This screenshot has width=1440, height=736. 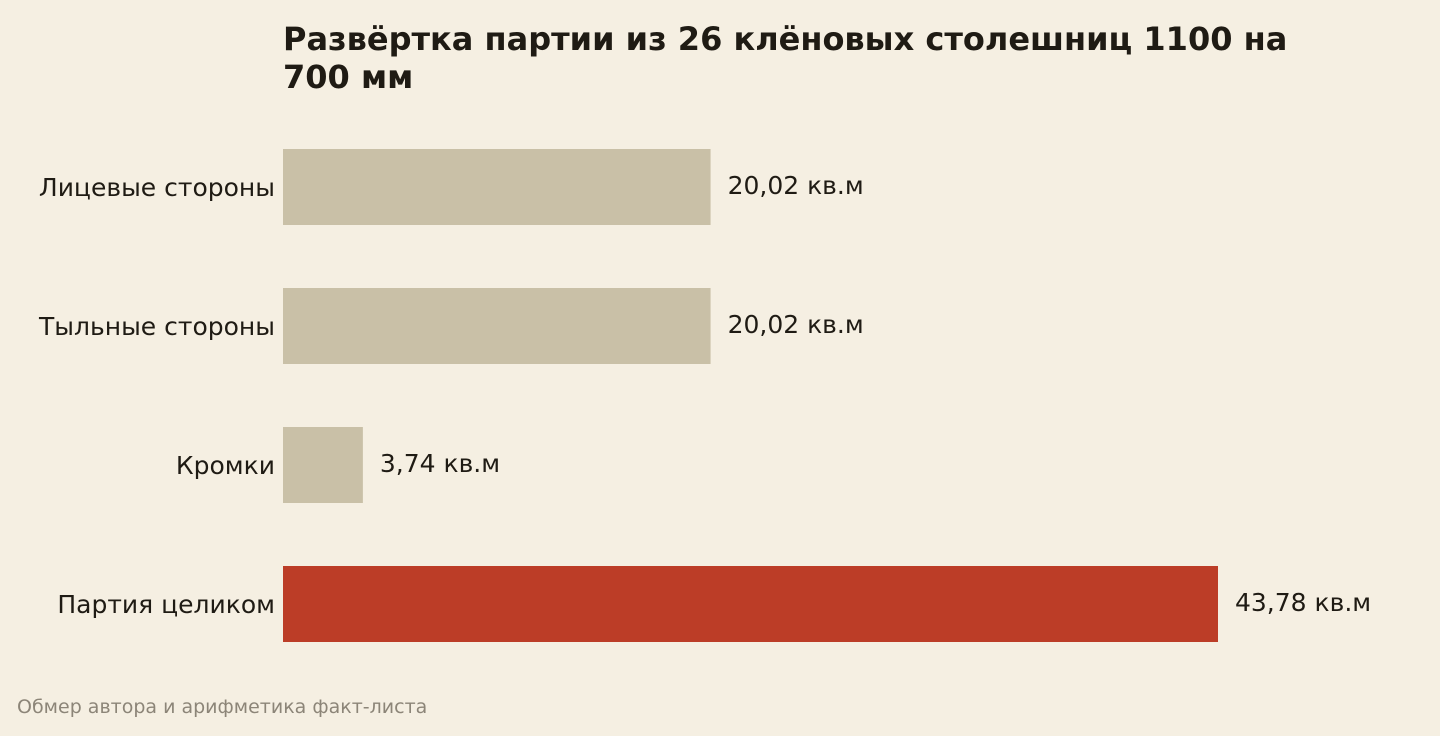 What do you see at coordinates (156, 326) in the screenshot?
I see `category-label-2: Тыльные стороны` at bounding box center [156, 326].